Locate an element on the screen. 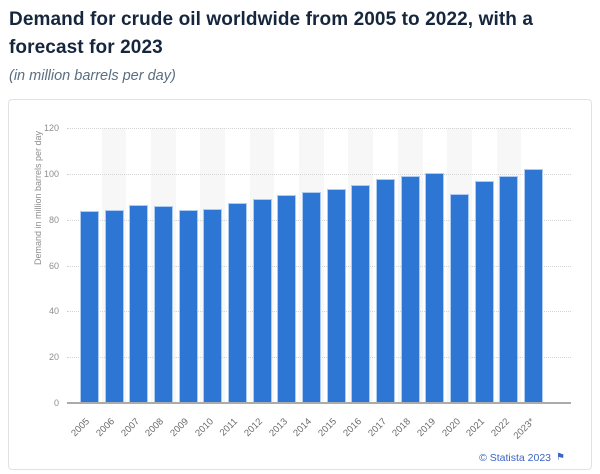 The image size is (600, 474). bar-column-2009 is located at coordinates (188, 265).